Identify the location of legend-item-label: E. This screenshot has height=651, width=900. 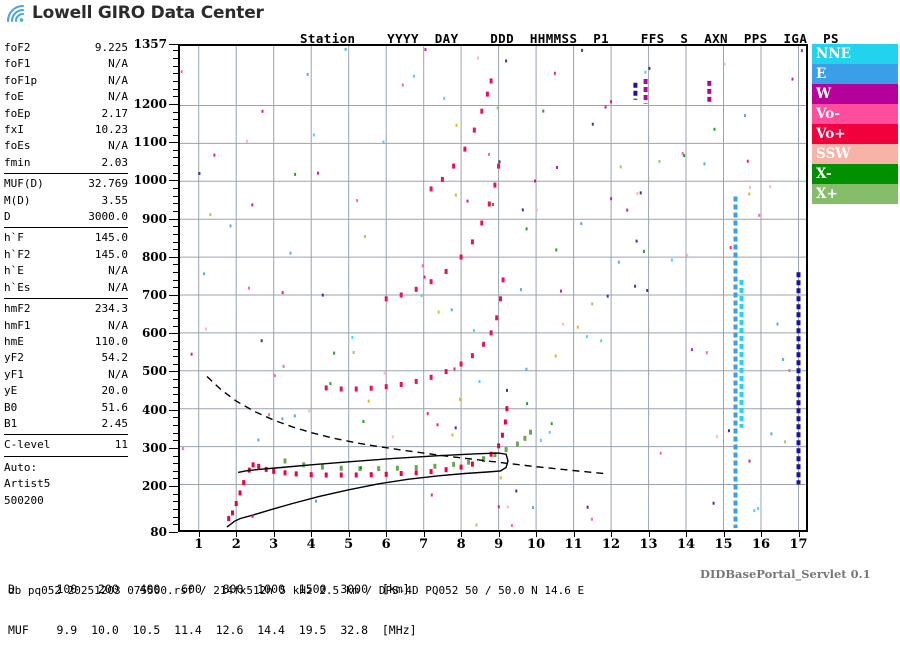
(821, 74).